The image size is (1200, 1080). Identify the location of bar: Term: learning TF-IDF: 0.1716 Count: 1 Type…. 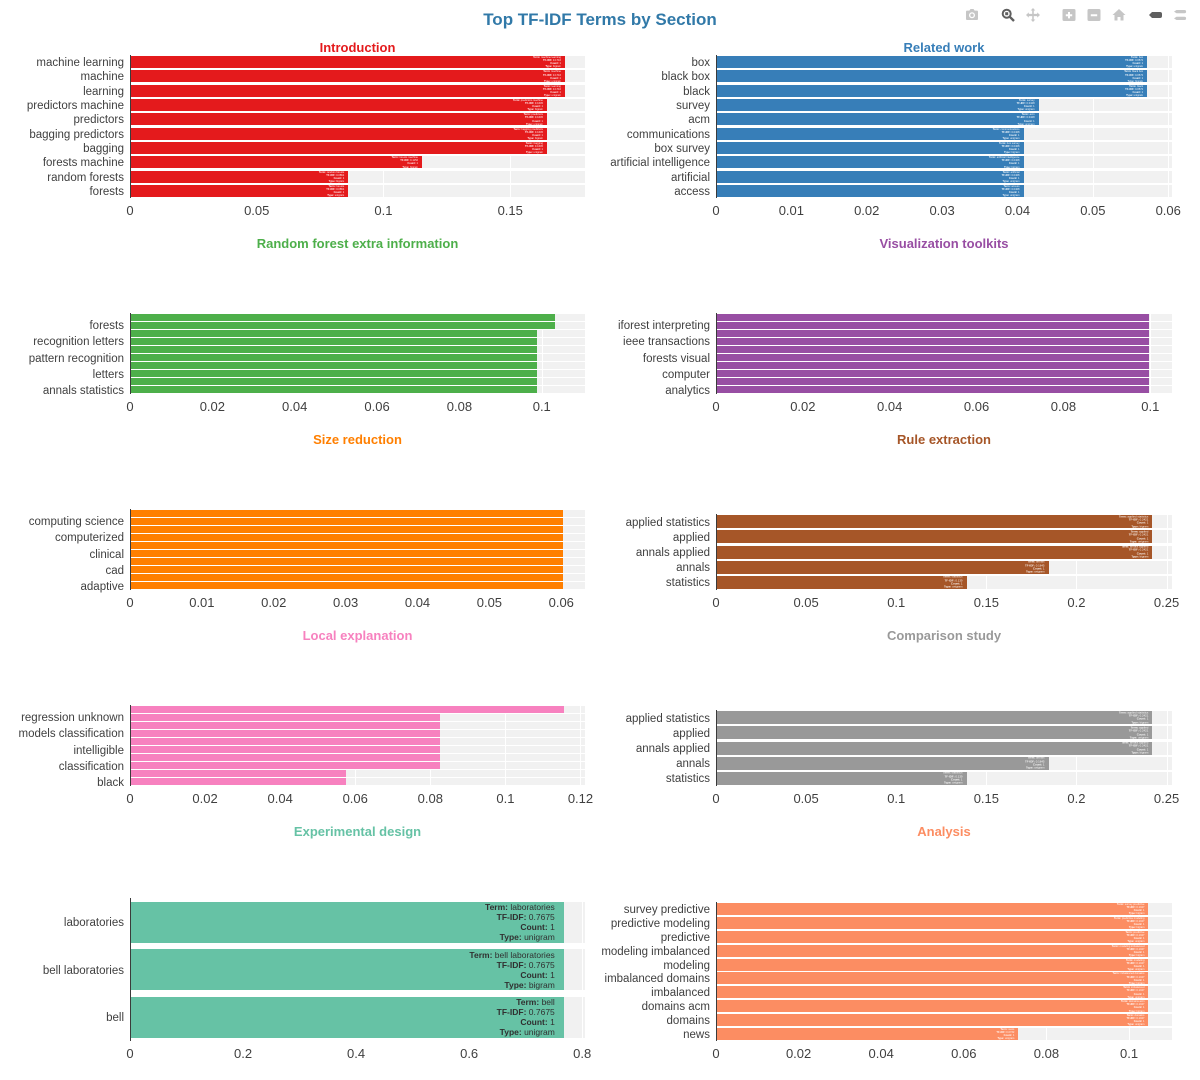
(347, 91).